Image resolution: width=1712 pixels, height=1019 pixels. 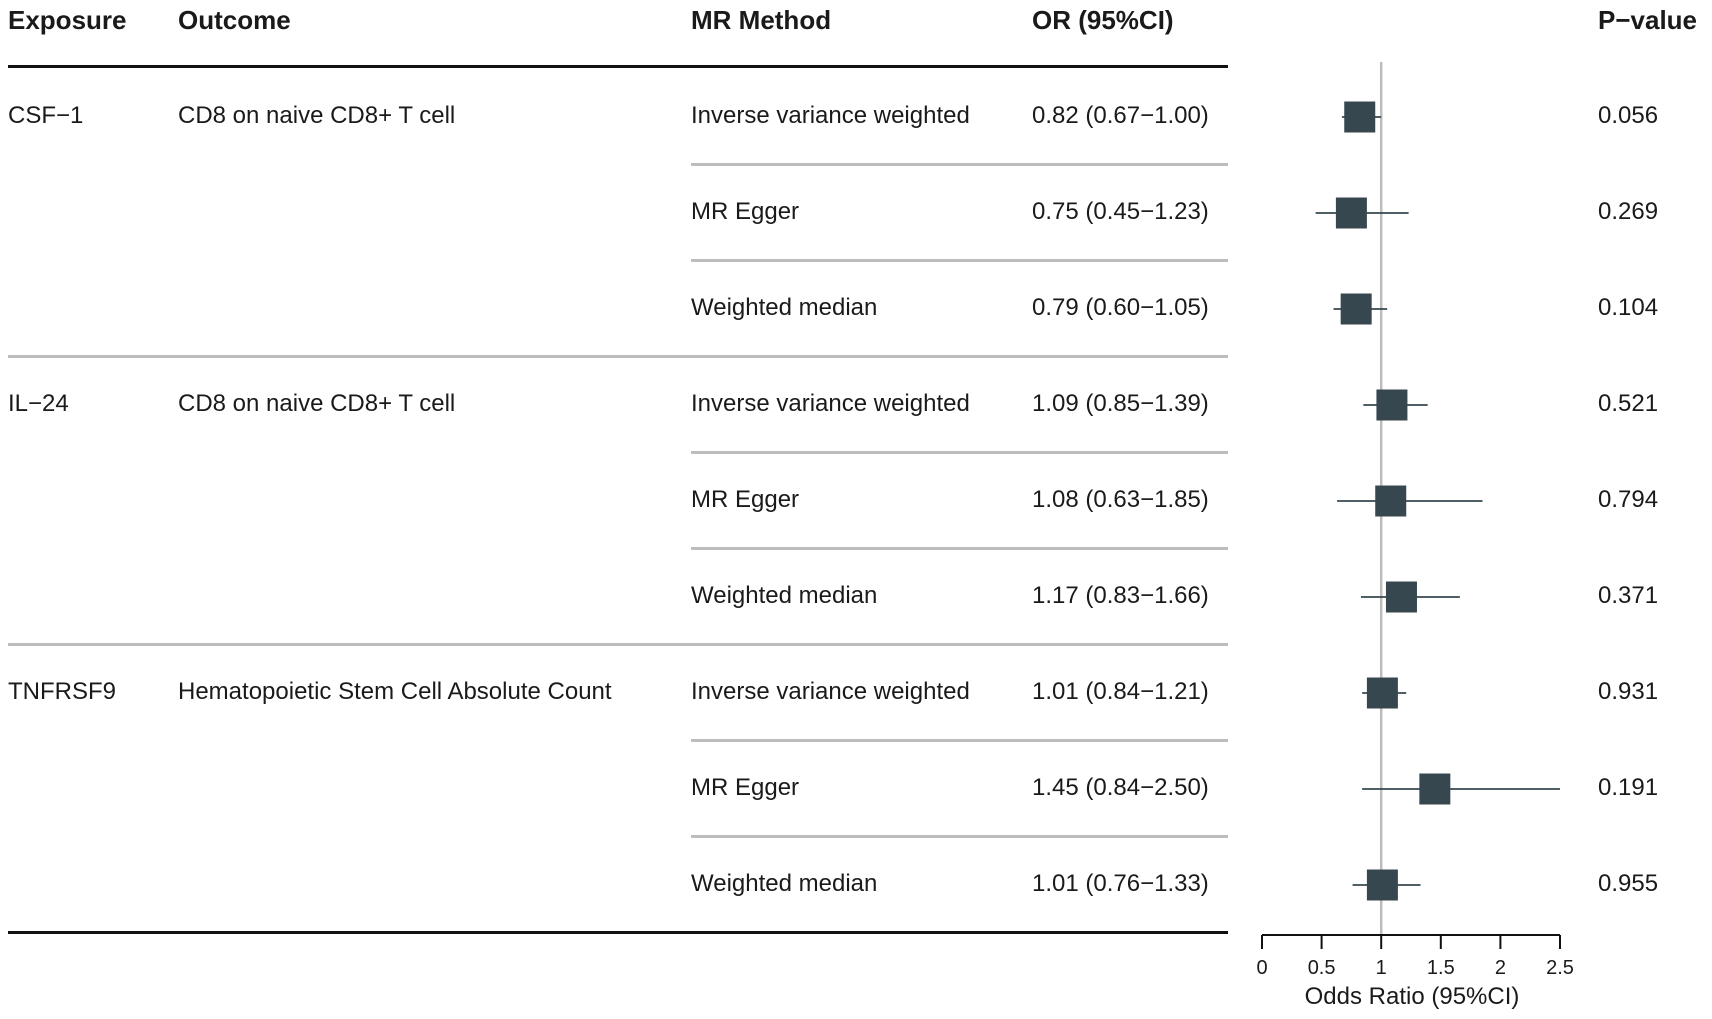 What do you see at coordinates (1120, 787) in the screenshot?
I see `or-cell: 1.45 (0.84−2.50)` at bounding box center [1120, 787].